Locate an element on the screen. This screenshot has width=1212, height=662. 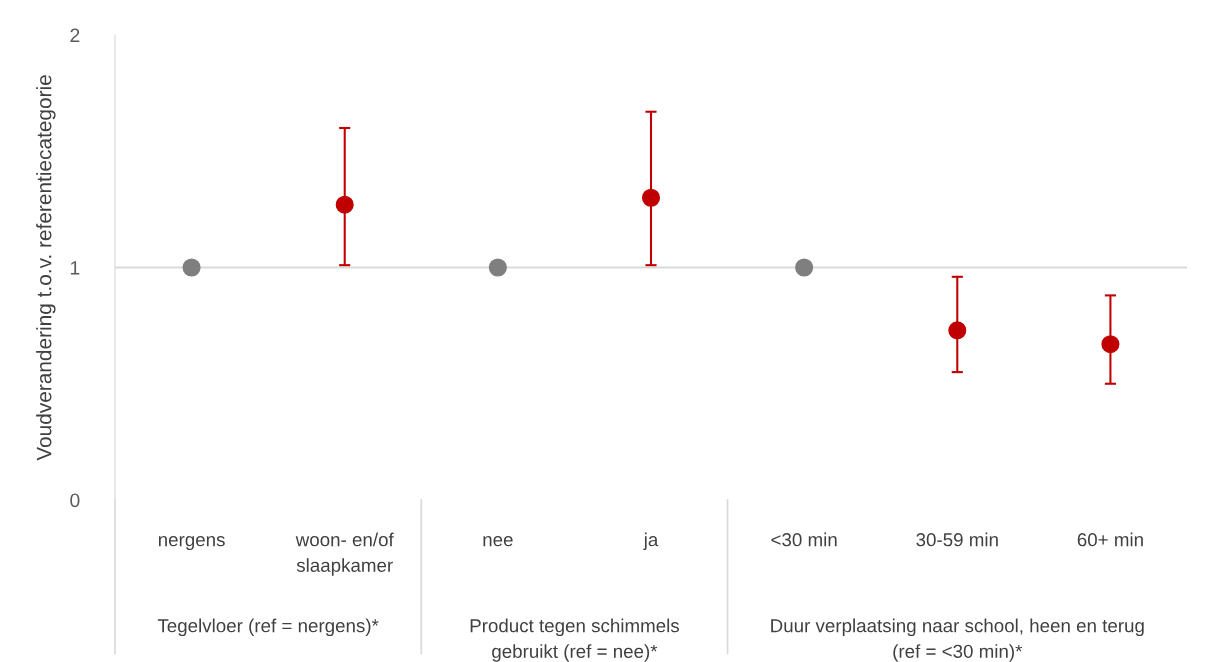
x-tick-label: nergens is located at coordinates (191, 543).